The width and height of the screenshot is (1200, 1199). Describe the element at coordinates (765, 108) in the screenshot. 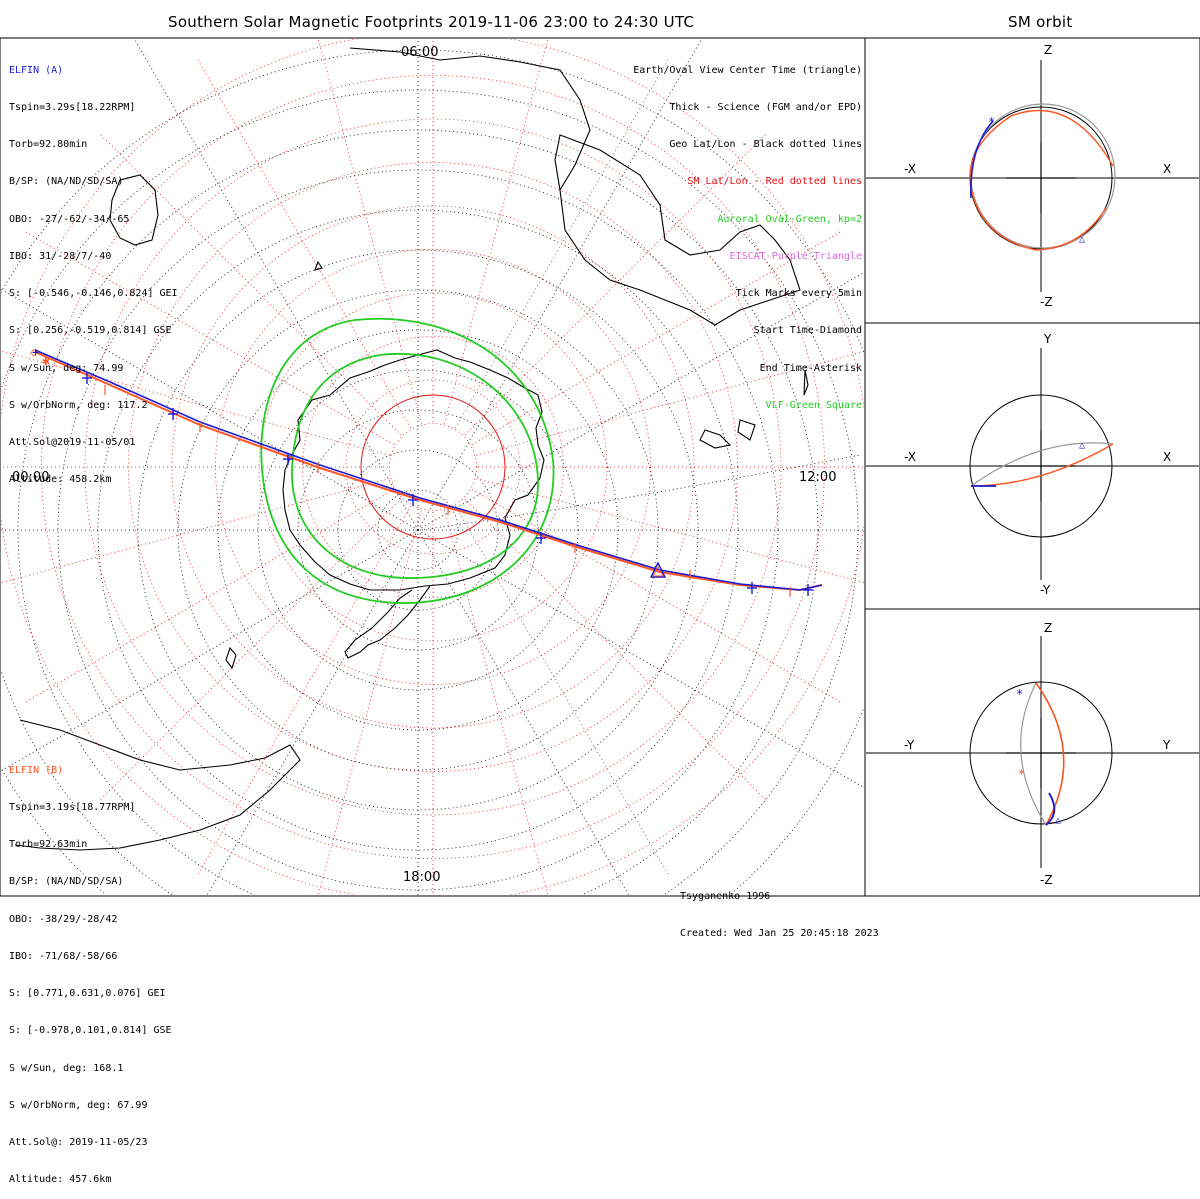

I see `legend-item-1: Thick - Science (FGM and/or EPD)` at that location.